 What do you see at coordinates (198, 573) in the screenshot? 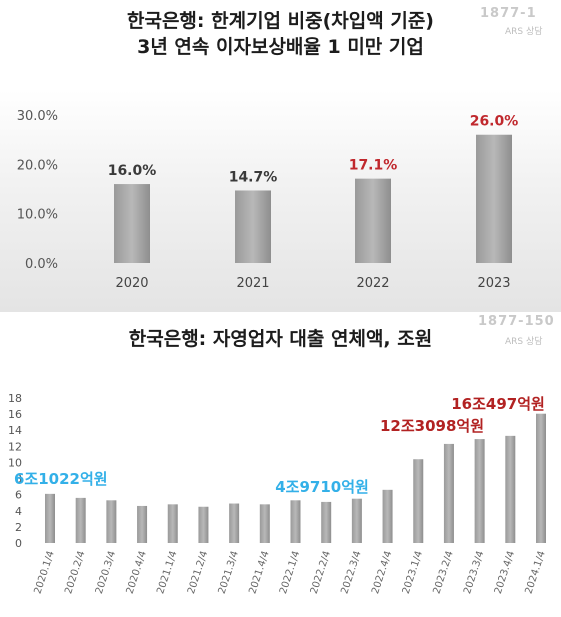
I see `x-tick-label: 2021.2/4` at bounding box center [198, 573].